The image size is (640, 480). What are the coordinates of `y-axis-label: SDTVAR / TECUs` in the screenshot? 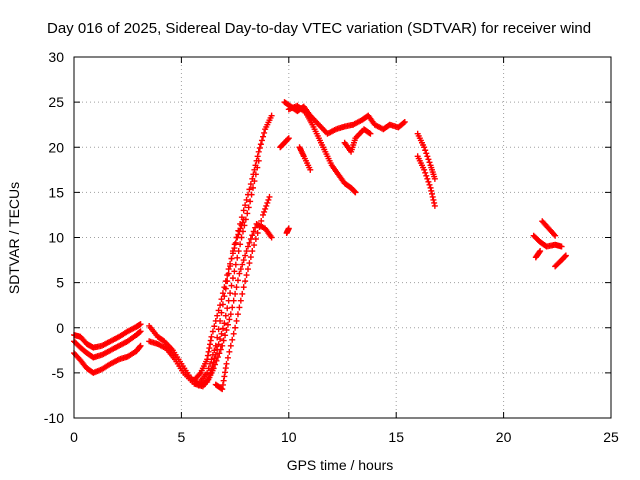 It's located at (14, 238).